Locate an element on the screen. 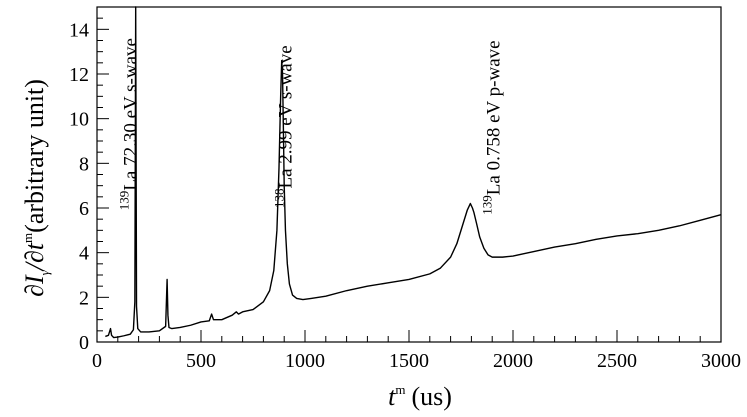  x-axis: 0 500 1000 1500 2000 2500 3000 is located at coordinates (416, 351).